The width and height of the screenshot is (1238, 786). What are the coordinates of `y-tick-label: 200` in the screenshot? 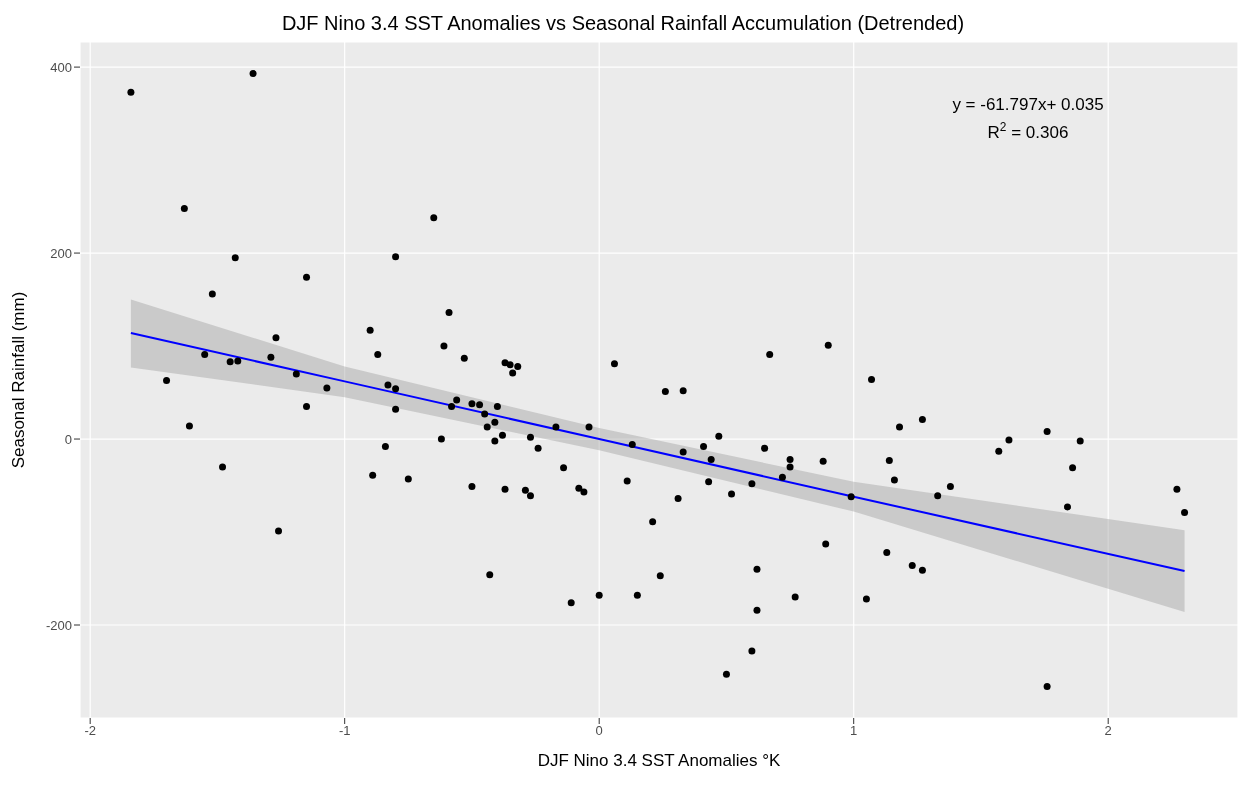 It's located at (61, 253).